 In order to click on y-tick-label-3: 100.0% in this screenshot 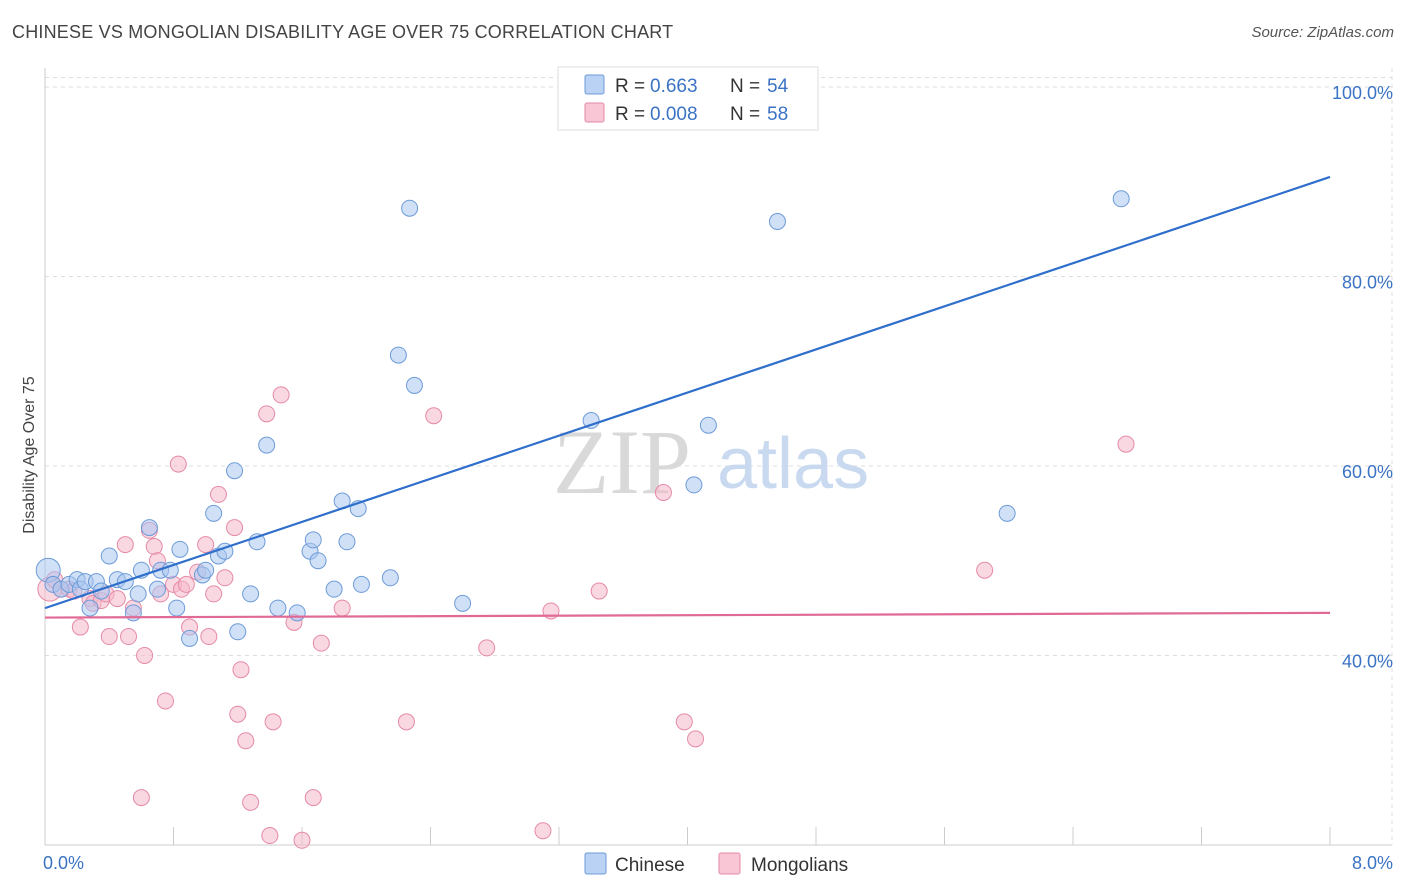, I will do `click(1362, 93)`.